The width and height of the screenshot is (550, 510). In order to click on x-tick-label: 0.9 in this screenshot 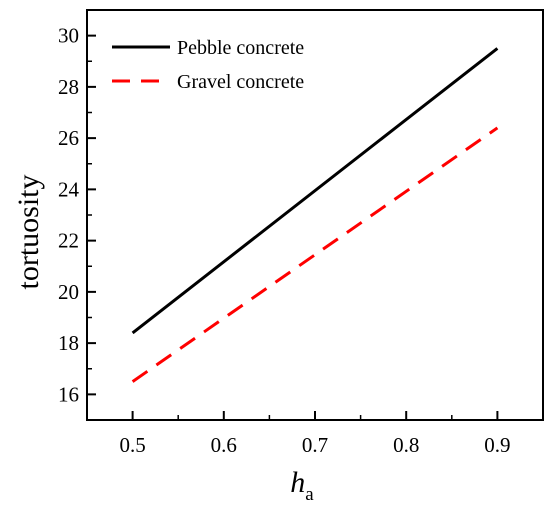, I will do `click(497, 445)`.